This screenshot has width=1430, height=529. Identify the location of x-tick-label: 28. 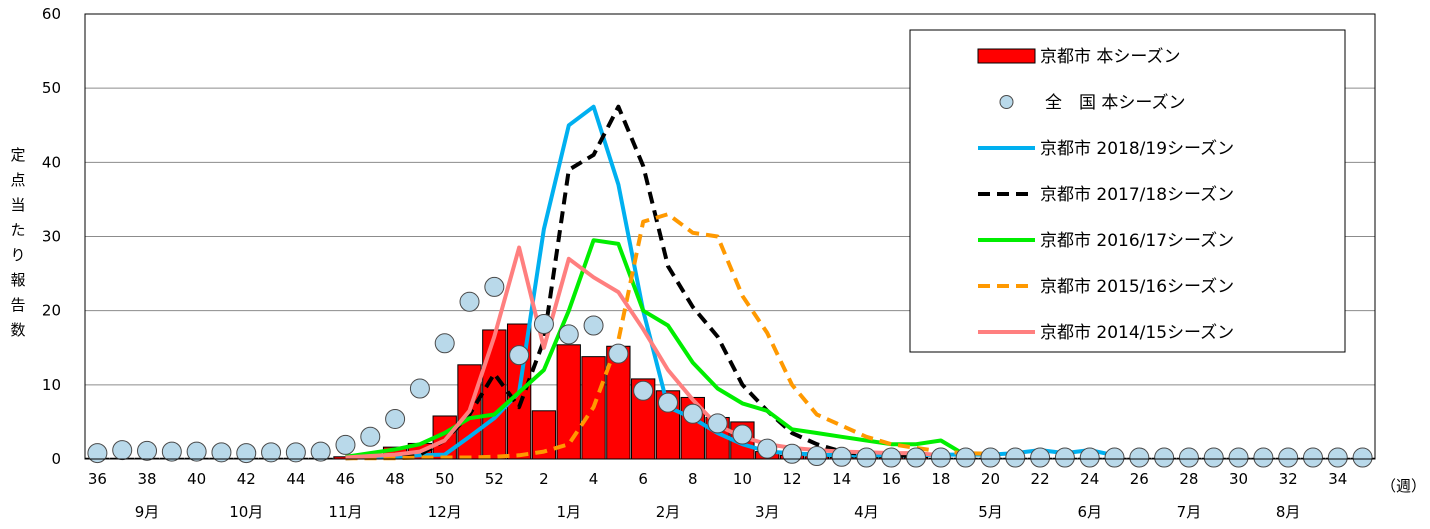
(1188, 479).